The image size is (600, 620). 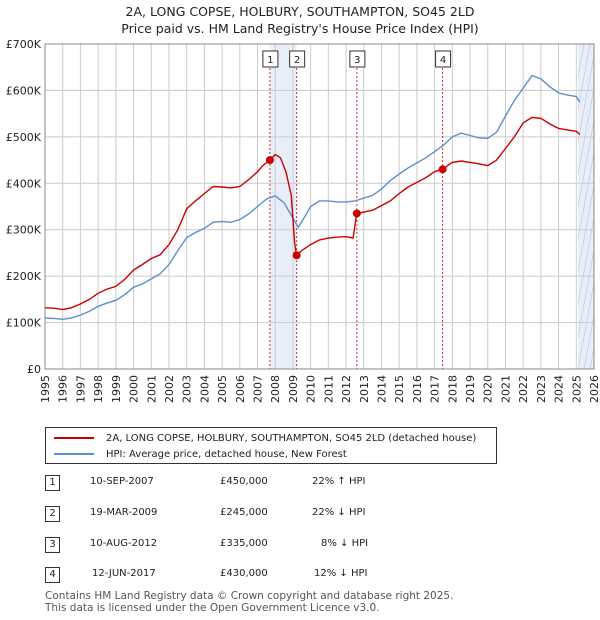 I want to click on x-tick-label: 2021, so click(x=505, y=389).